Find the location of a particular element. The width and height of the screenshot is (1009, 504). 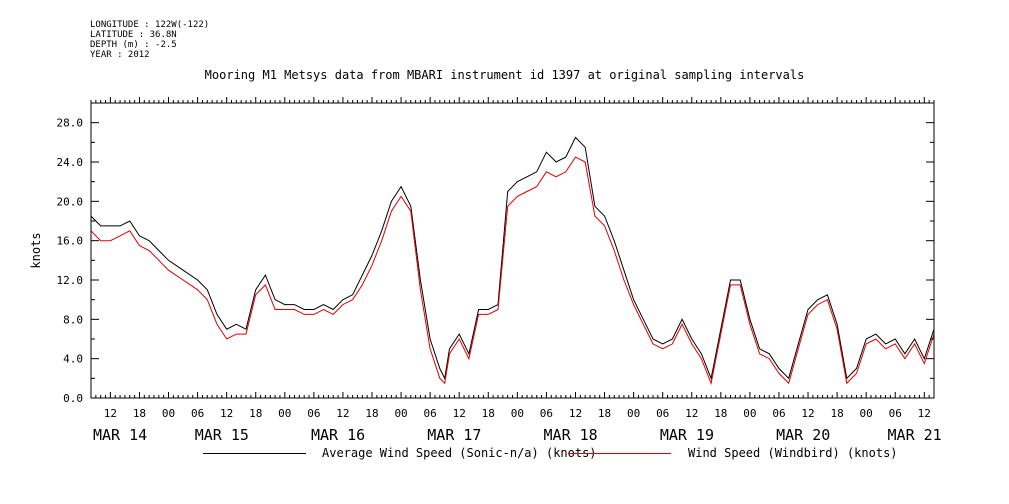

x-day-label: MAR 17 is located at coordinates (454, 435).